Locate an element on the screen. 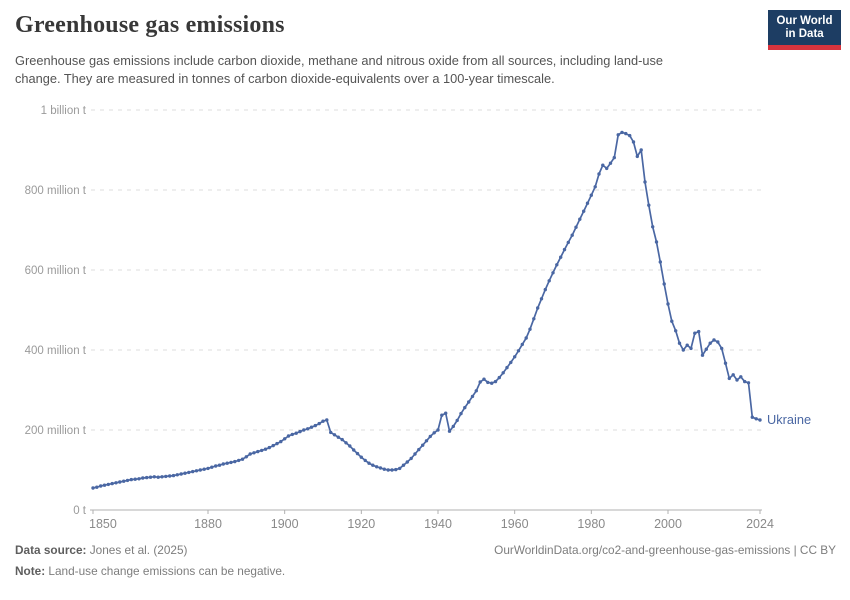  series-label-ukraine: Ukraine is located at coordinates (789, 419).